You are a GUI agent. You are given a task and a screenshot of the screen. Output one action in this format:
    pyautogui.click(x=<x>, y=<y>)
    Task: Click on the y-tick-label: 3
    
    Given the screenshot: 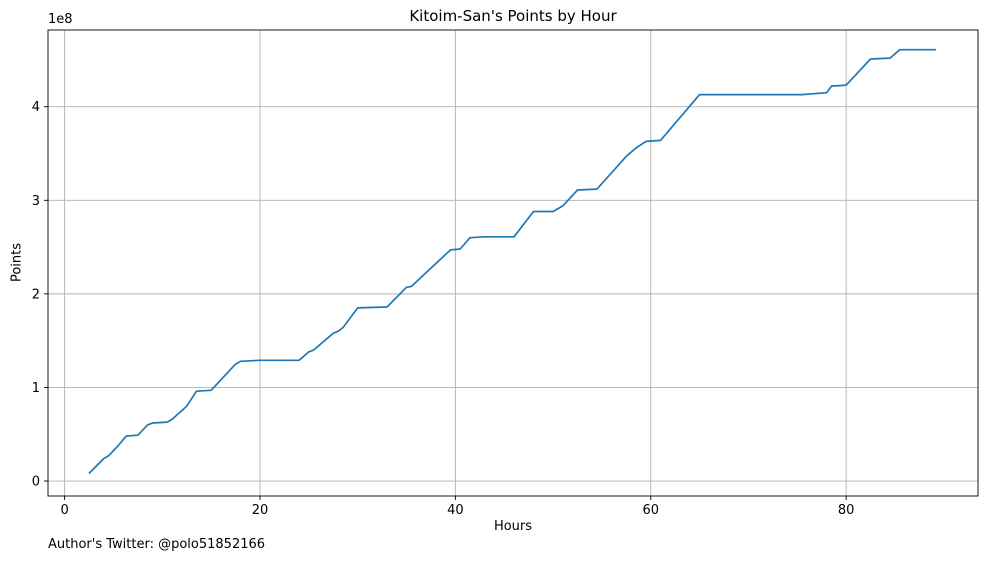 What is the action you would take?
    pyautogui.click(x=36, y=201)
    